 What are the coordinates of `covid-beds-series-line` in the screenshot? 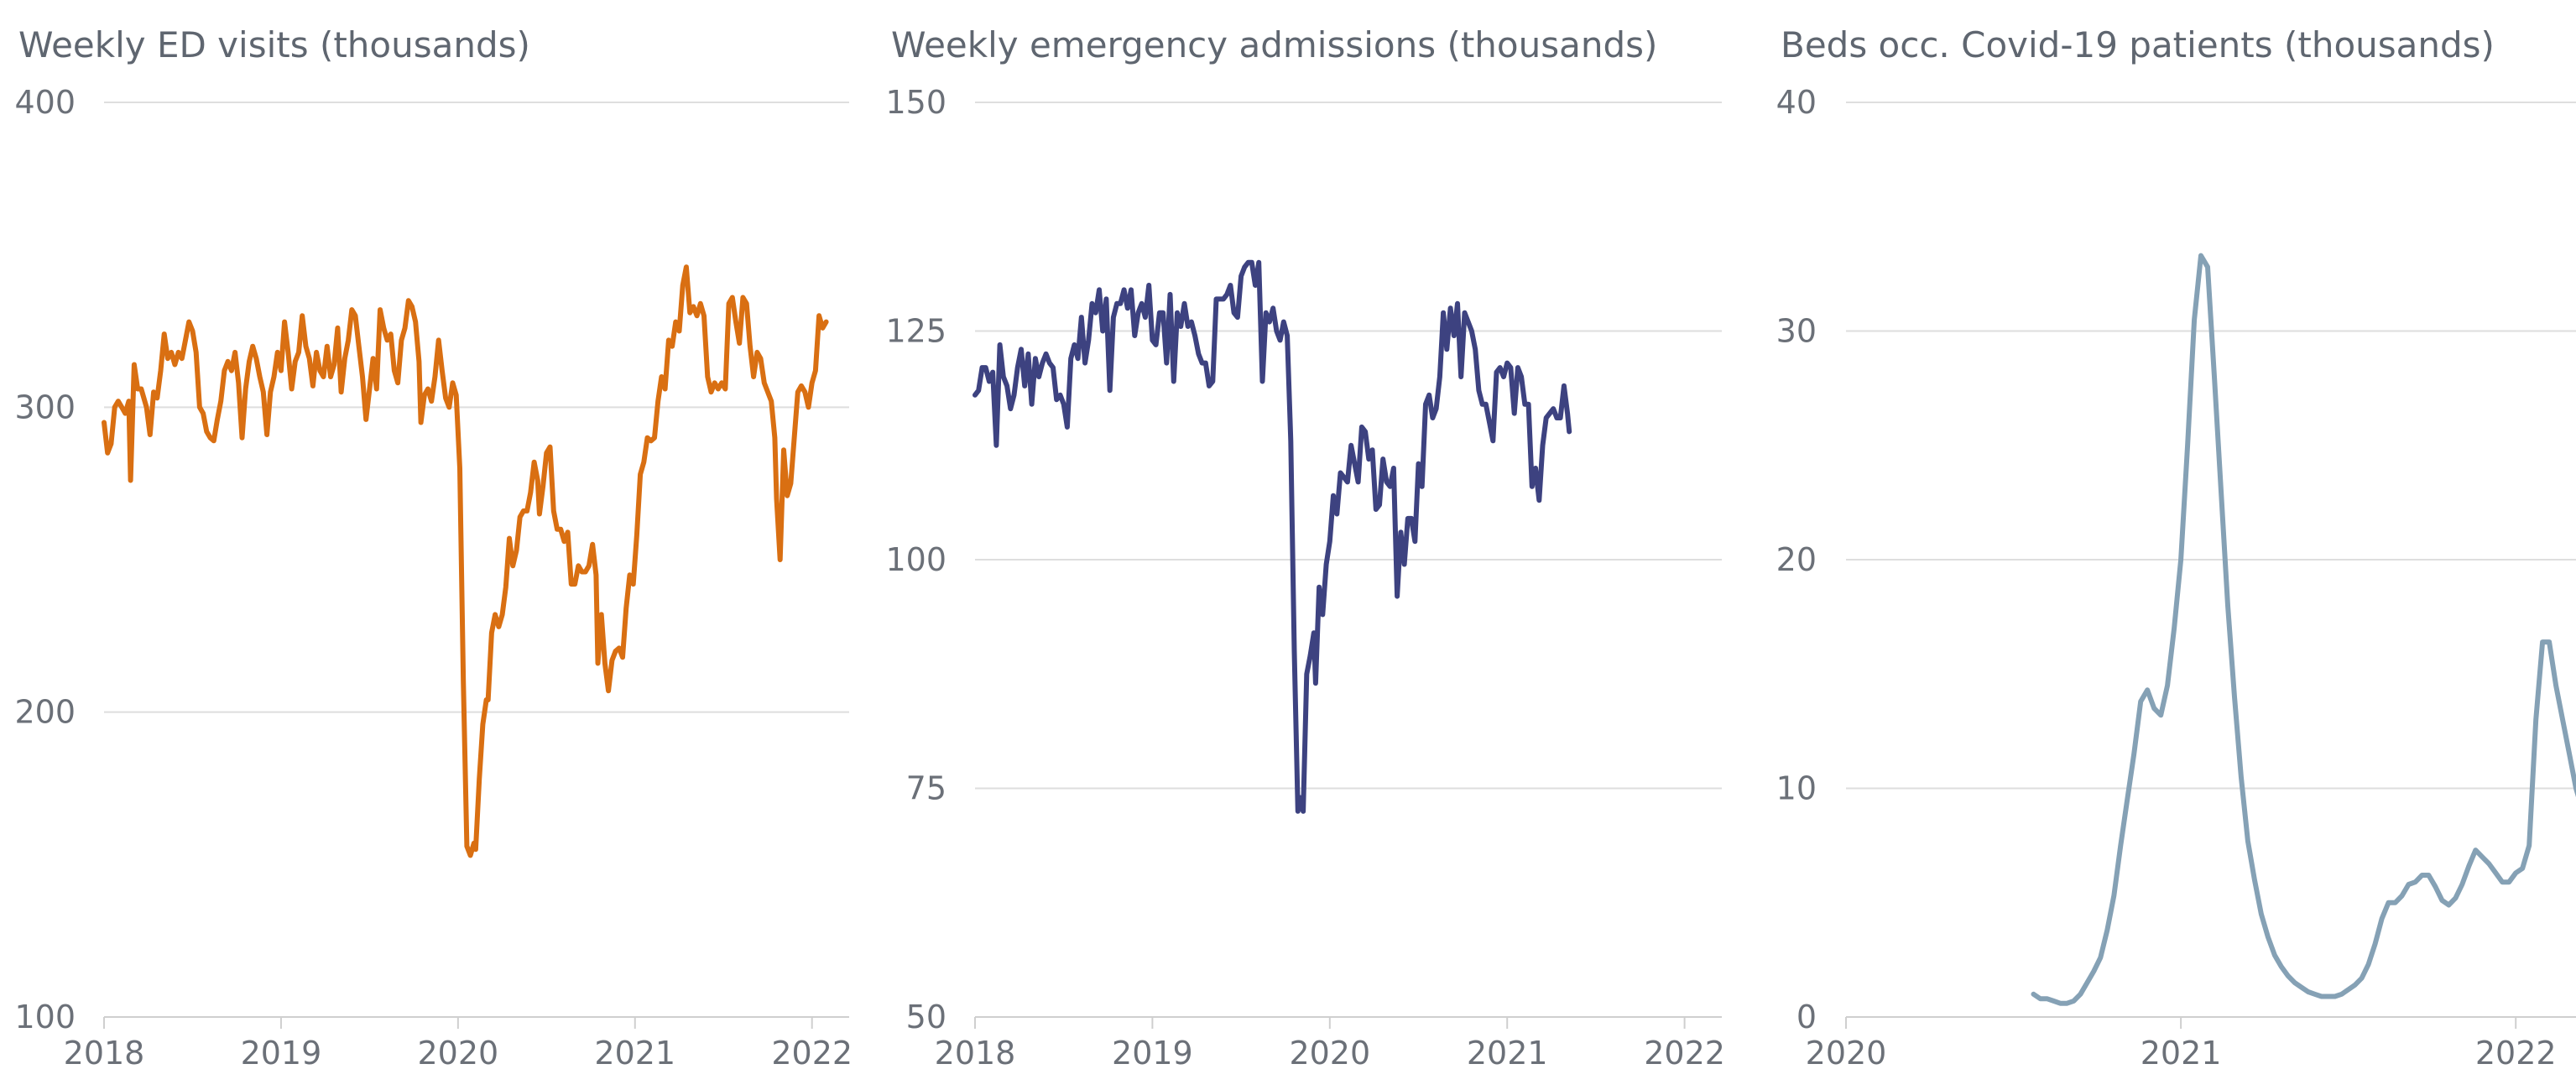 It's located at (2303, 629).